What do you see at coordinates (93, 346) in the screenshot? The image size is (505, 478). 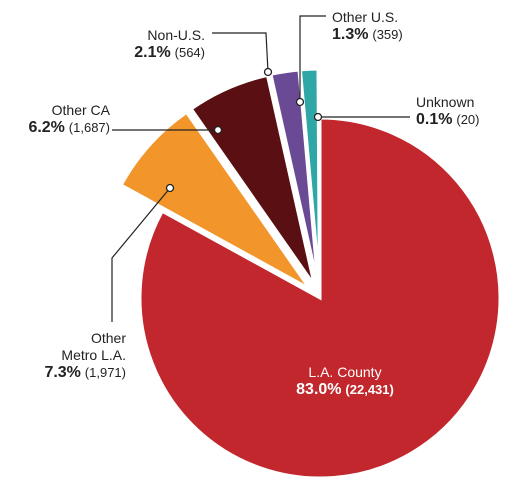 I see `category-label: Other Metro L.A.` at bounding box center [93, 346].